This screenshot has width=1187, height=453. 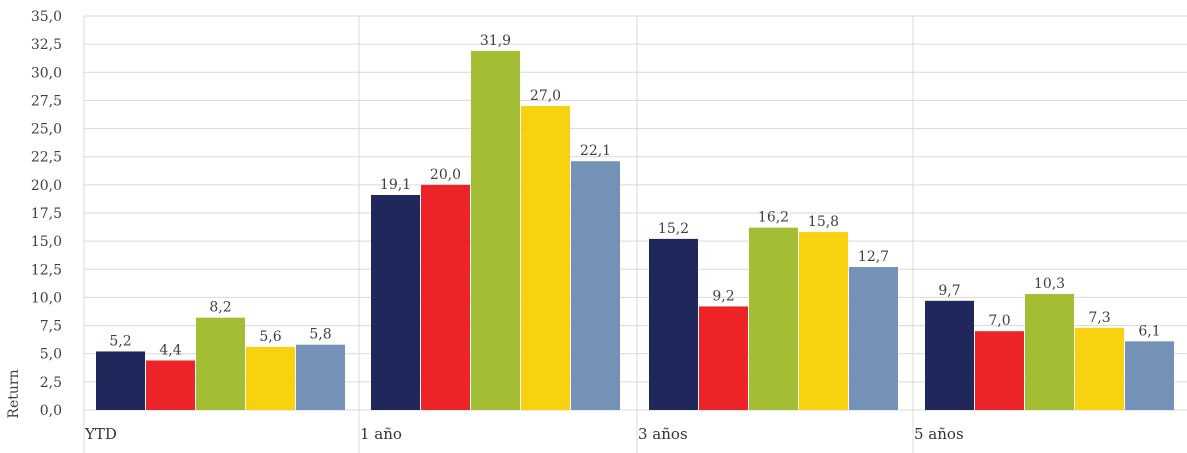 I want to click on data-label: 7,3, so click(x=1099, y=318).